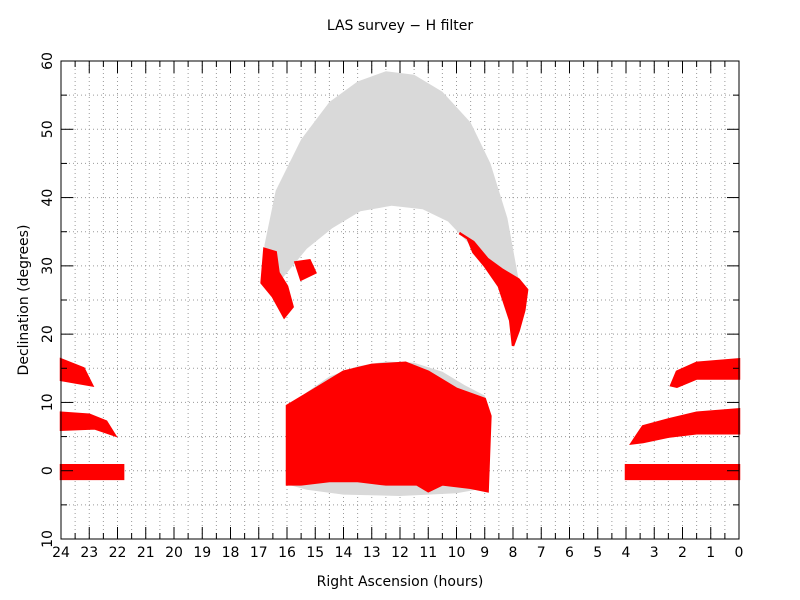  I want to click on x-tick-label: 6, so click(569, 553).